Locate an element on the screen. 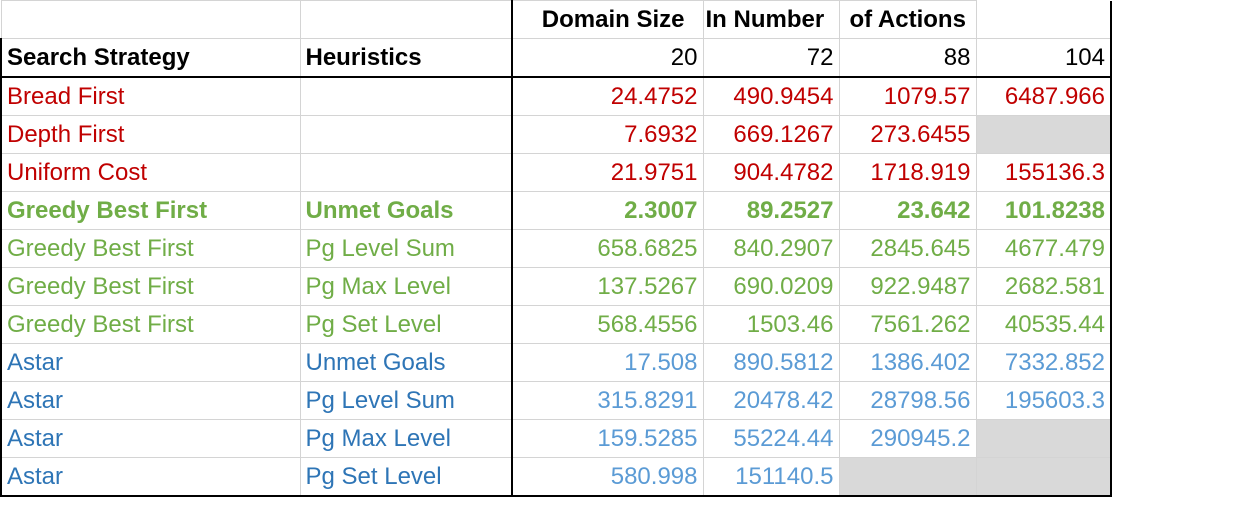  value-cell: 568.4556 is located at coordinates (607, 324).